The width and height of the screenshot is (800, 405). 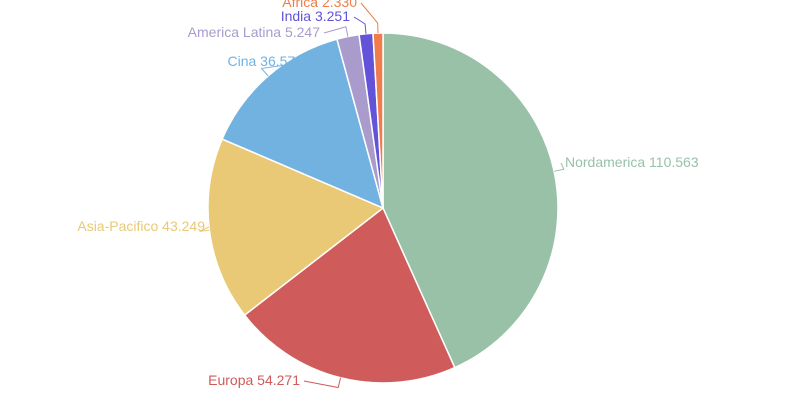 I want to click on slice-value: 43.249, so click(x=183, y=226).